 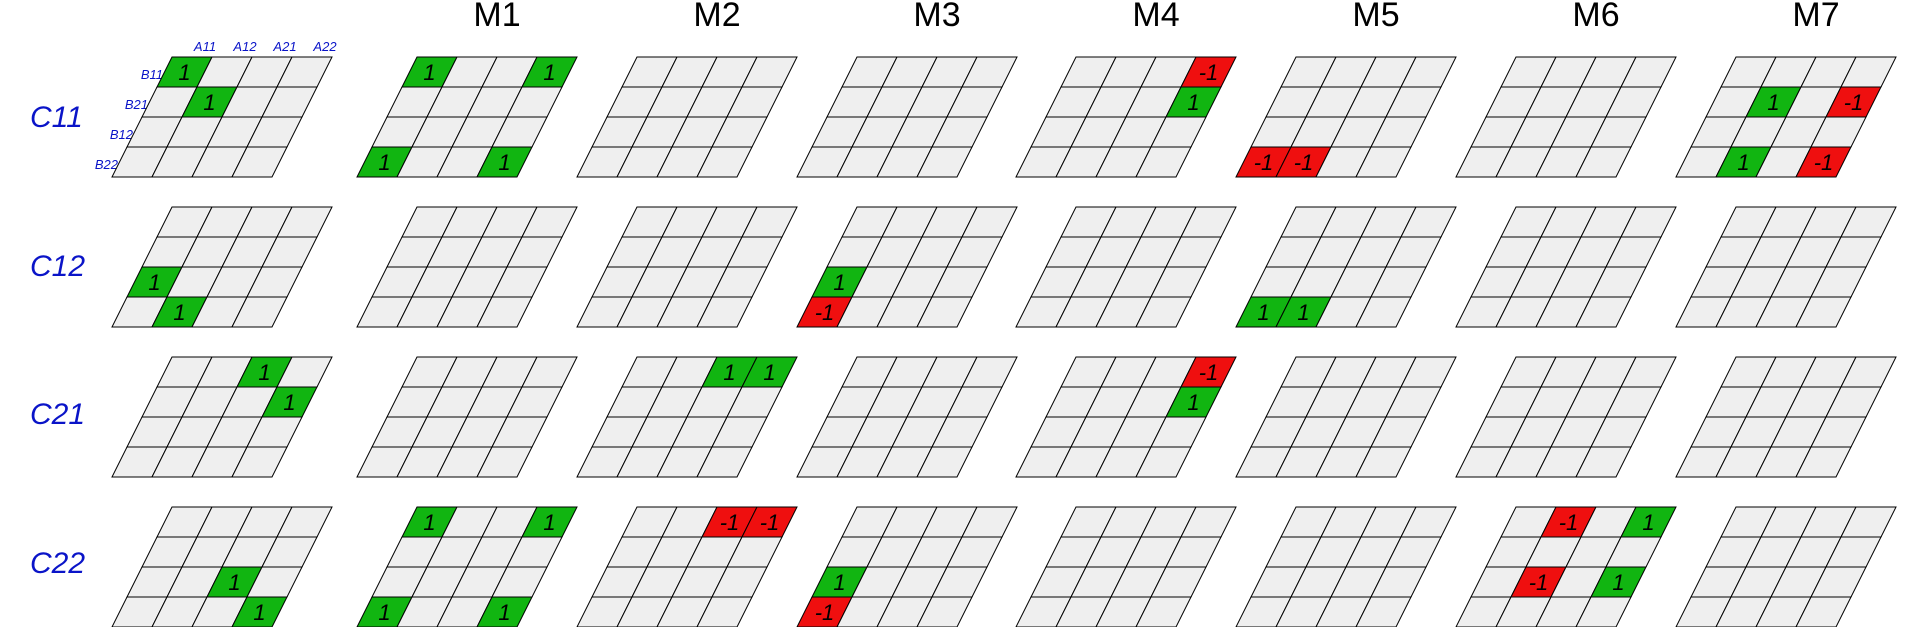 What do you see at coordinates (1566, 117) in the screenshot?
I see `grid-r0-c6` at bounding box center [1566, 117].